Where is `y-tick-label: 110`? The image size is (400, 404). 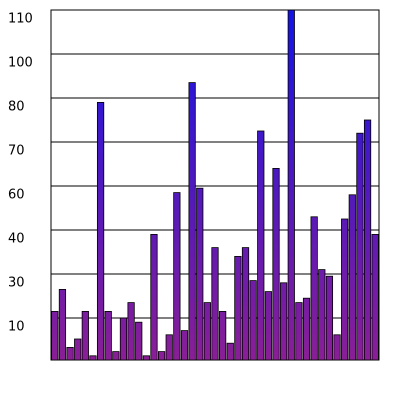
y-tick-label: 110 is located at coordinates (20, 19).